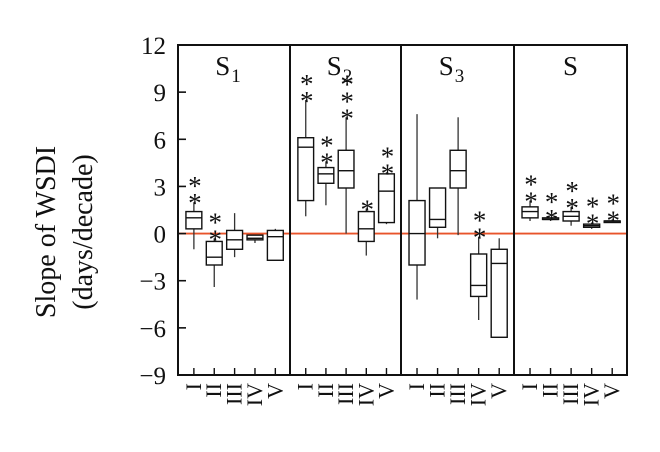 The height and width of the screenshot is (452, 660). I want to click on panel-title: S1, so click(228, 69).